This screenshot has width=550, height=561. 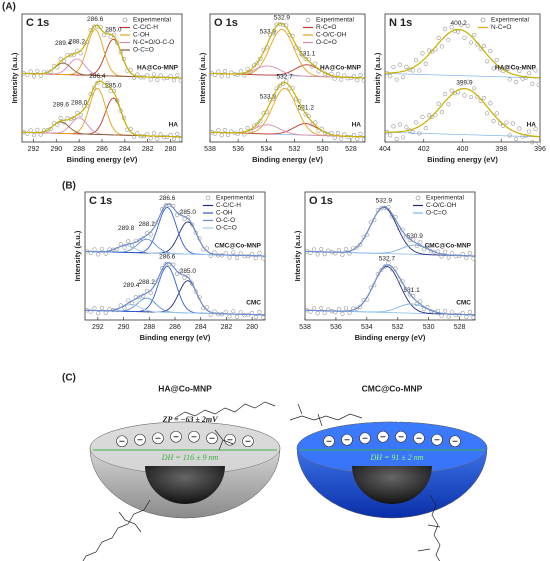 I want to click on peak-label: 286.6, so click(x=167, y=198).